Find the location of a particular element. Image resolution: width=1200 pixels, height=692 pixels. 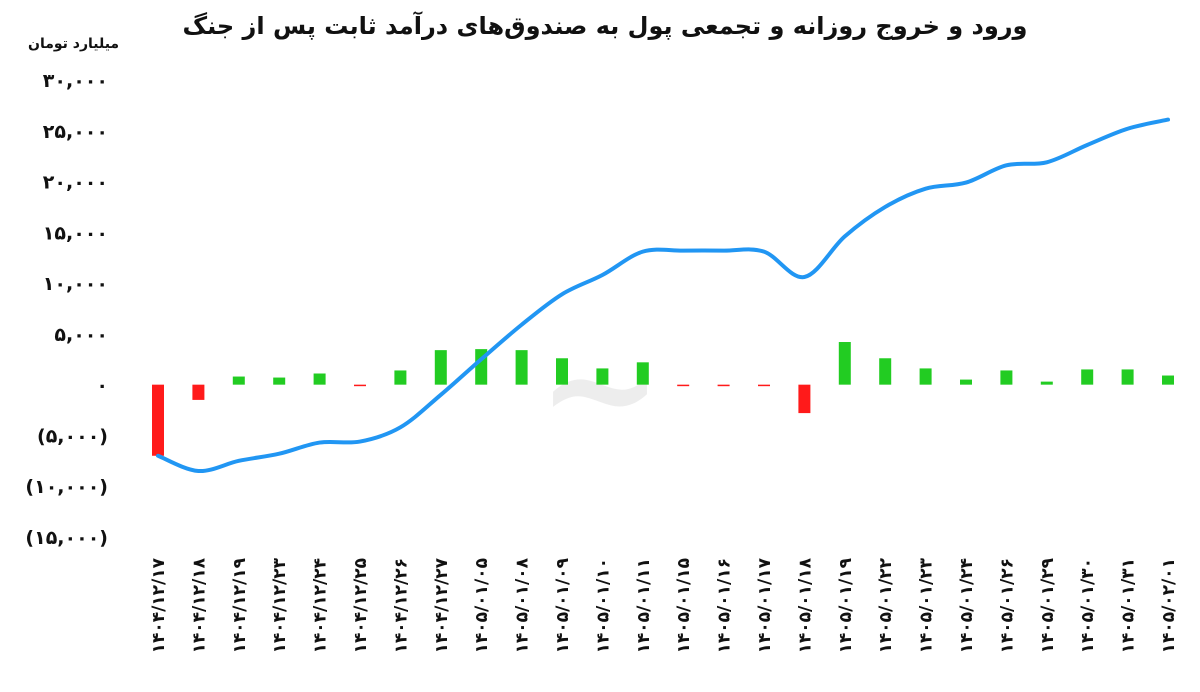

x-tick-label-13: ۱۴۰۵/۰۱/۱۵ is located at coordinates (684, 605).